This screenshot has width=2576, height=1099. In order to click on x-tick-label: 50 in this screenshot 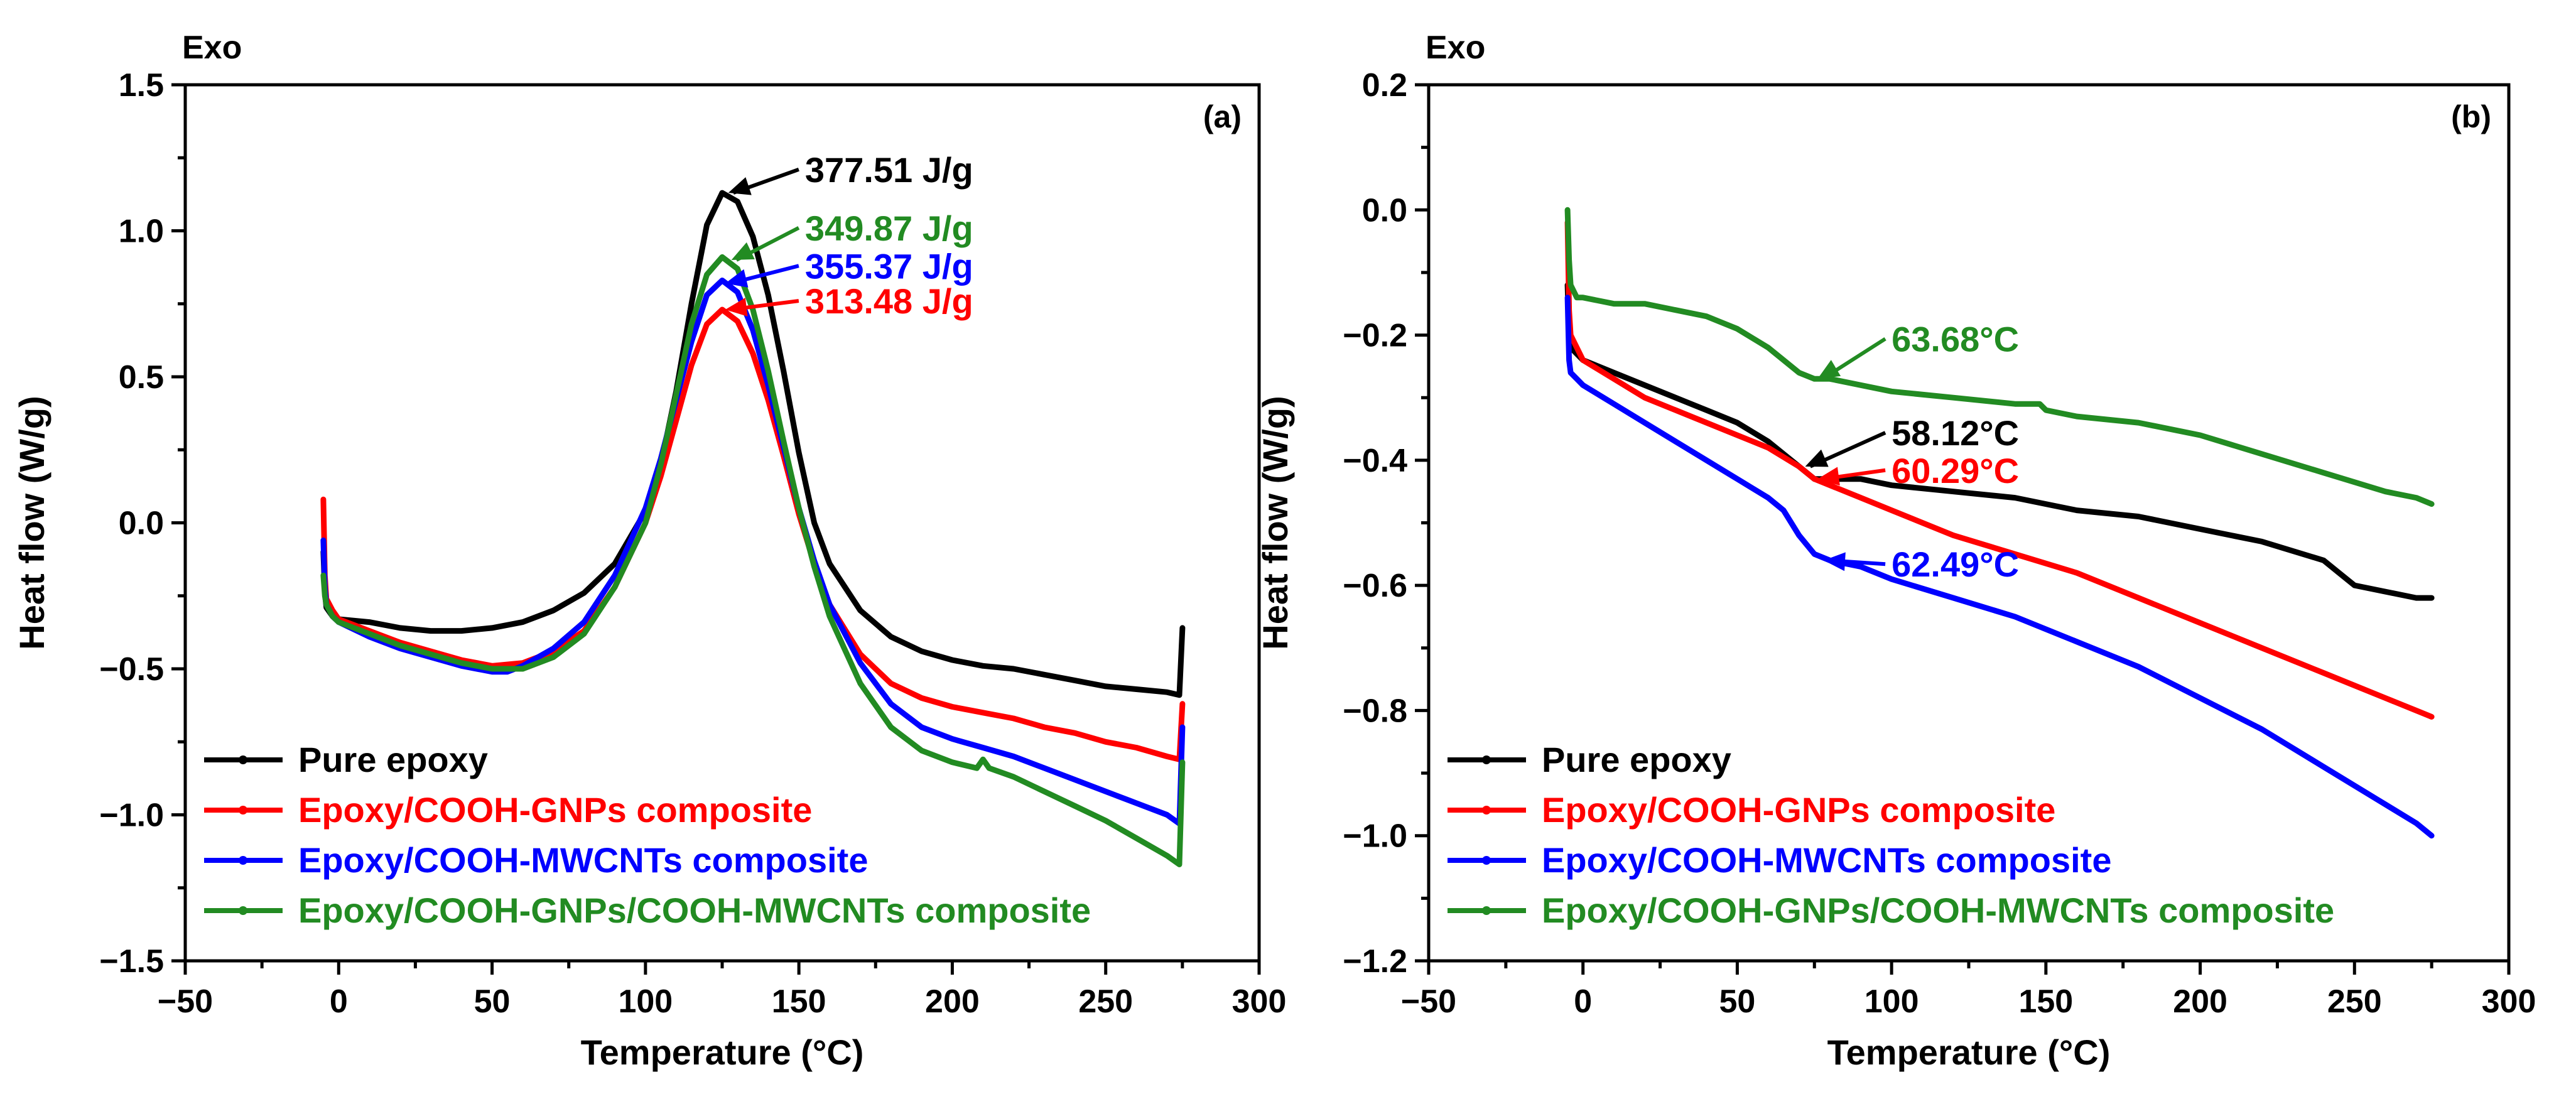, I will do `click(493, 1001)`.